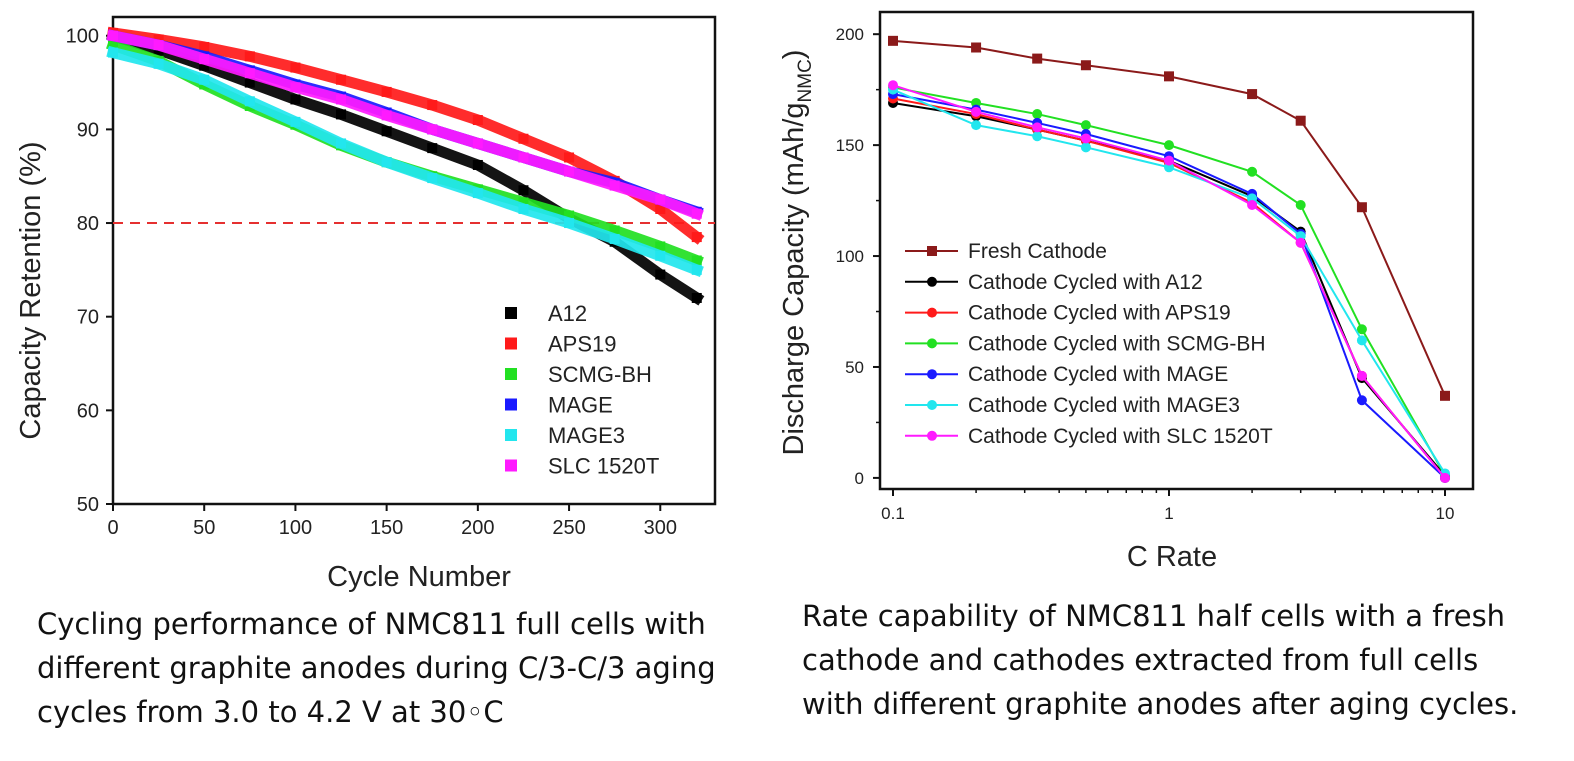 The height and width of the screenshot is (761, 1574). Describe the element at coordinates (477, 528) in the screenshot. I see `x-tick-label: 200` at that location.